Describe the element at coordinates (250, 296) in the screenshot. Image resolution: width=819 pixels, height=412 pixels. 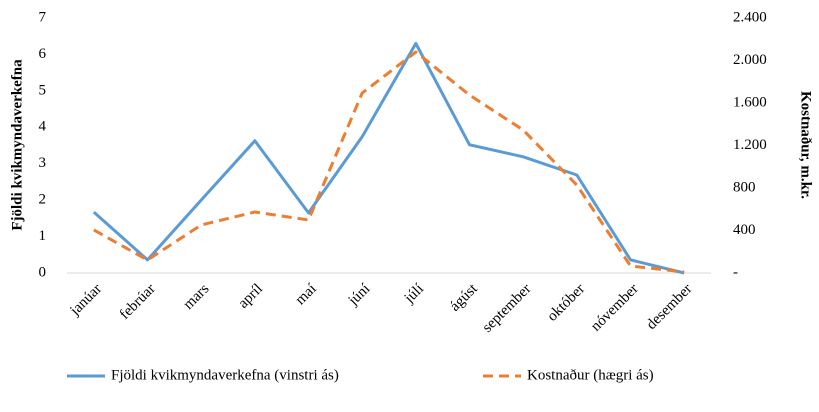
I see `x-tick-label: apríl` at that location.